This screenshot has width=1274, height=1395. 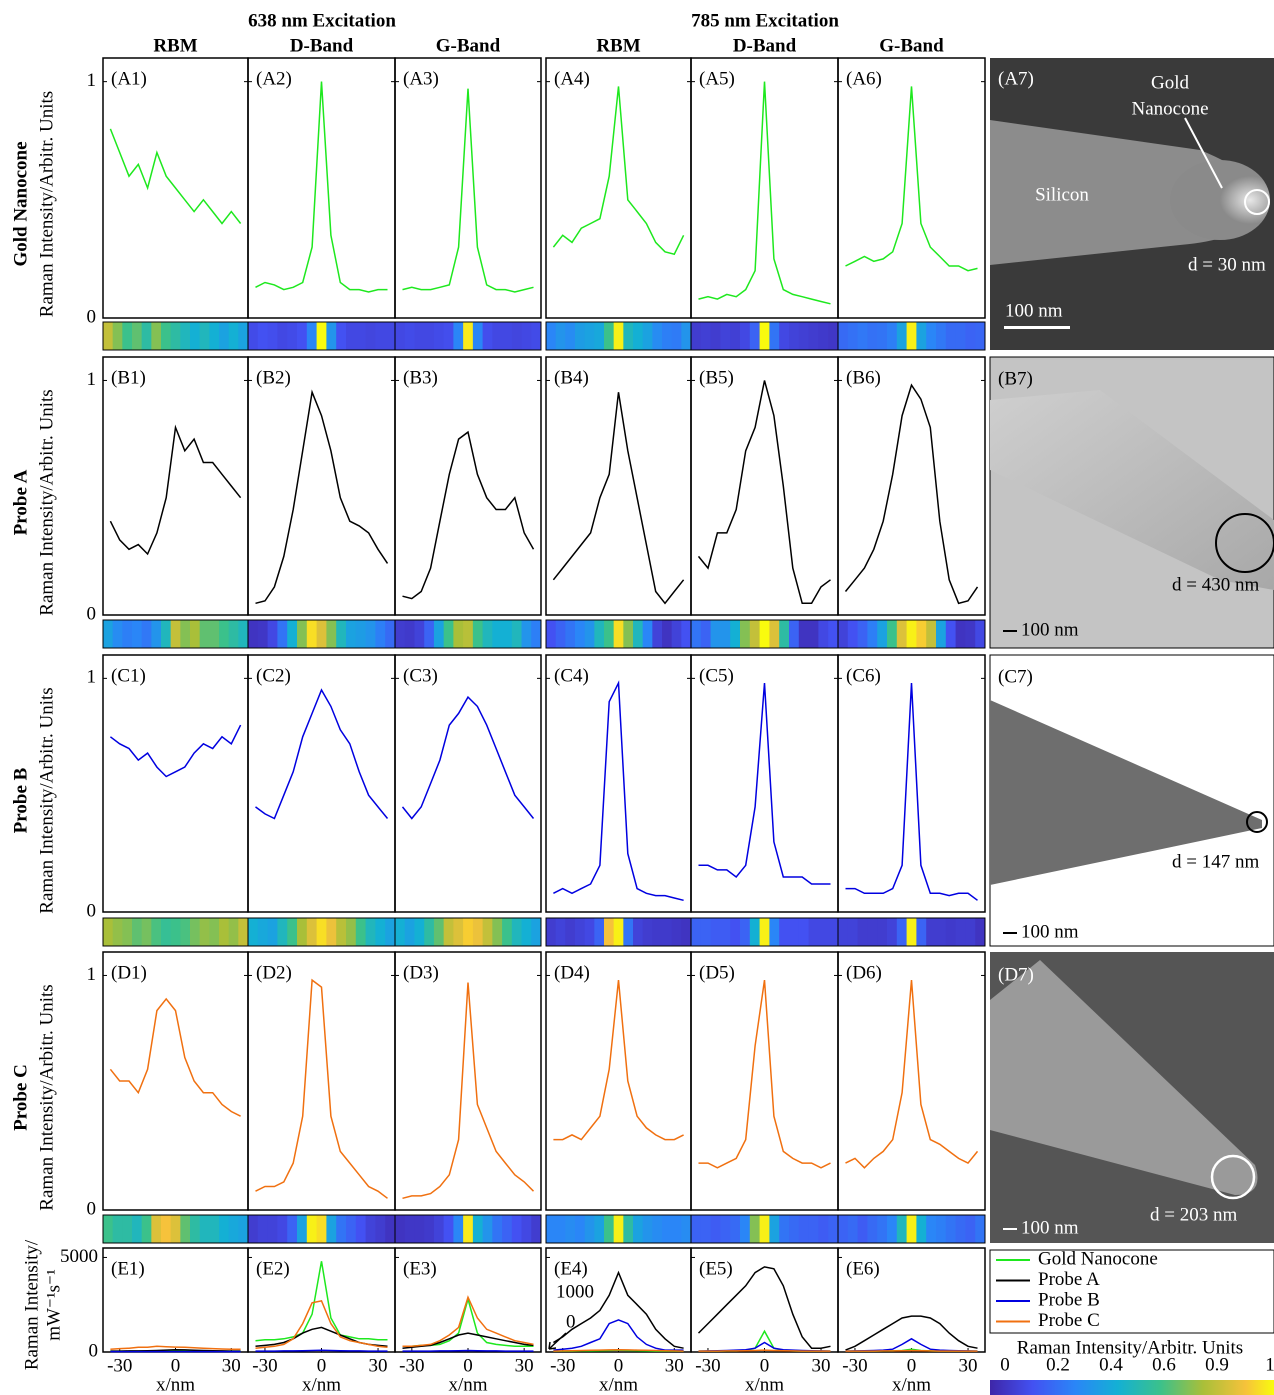 What do you see at coordinates (274, 78) in the screenshot?
I see `panel-label: (A2)` at bounding box center [274, 78].